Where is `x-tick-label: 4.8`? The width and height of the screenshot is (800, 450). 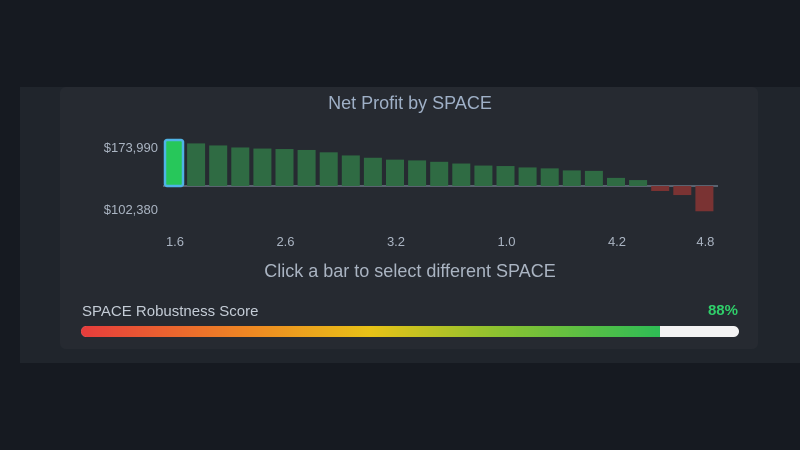
x-tick-label: 4.8 is located at coordinates (705, 241).